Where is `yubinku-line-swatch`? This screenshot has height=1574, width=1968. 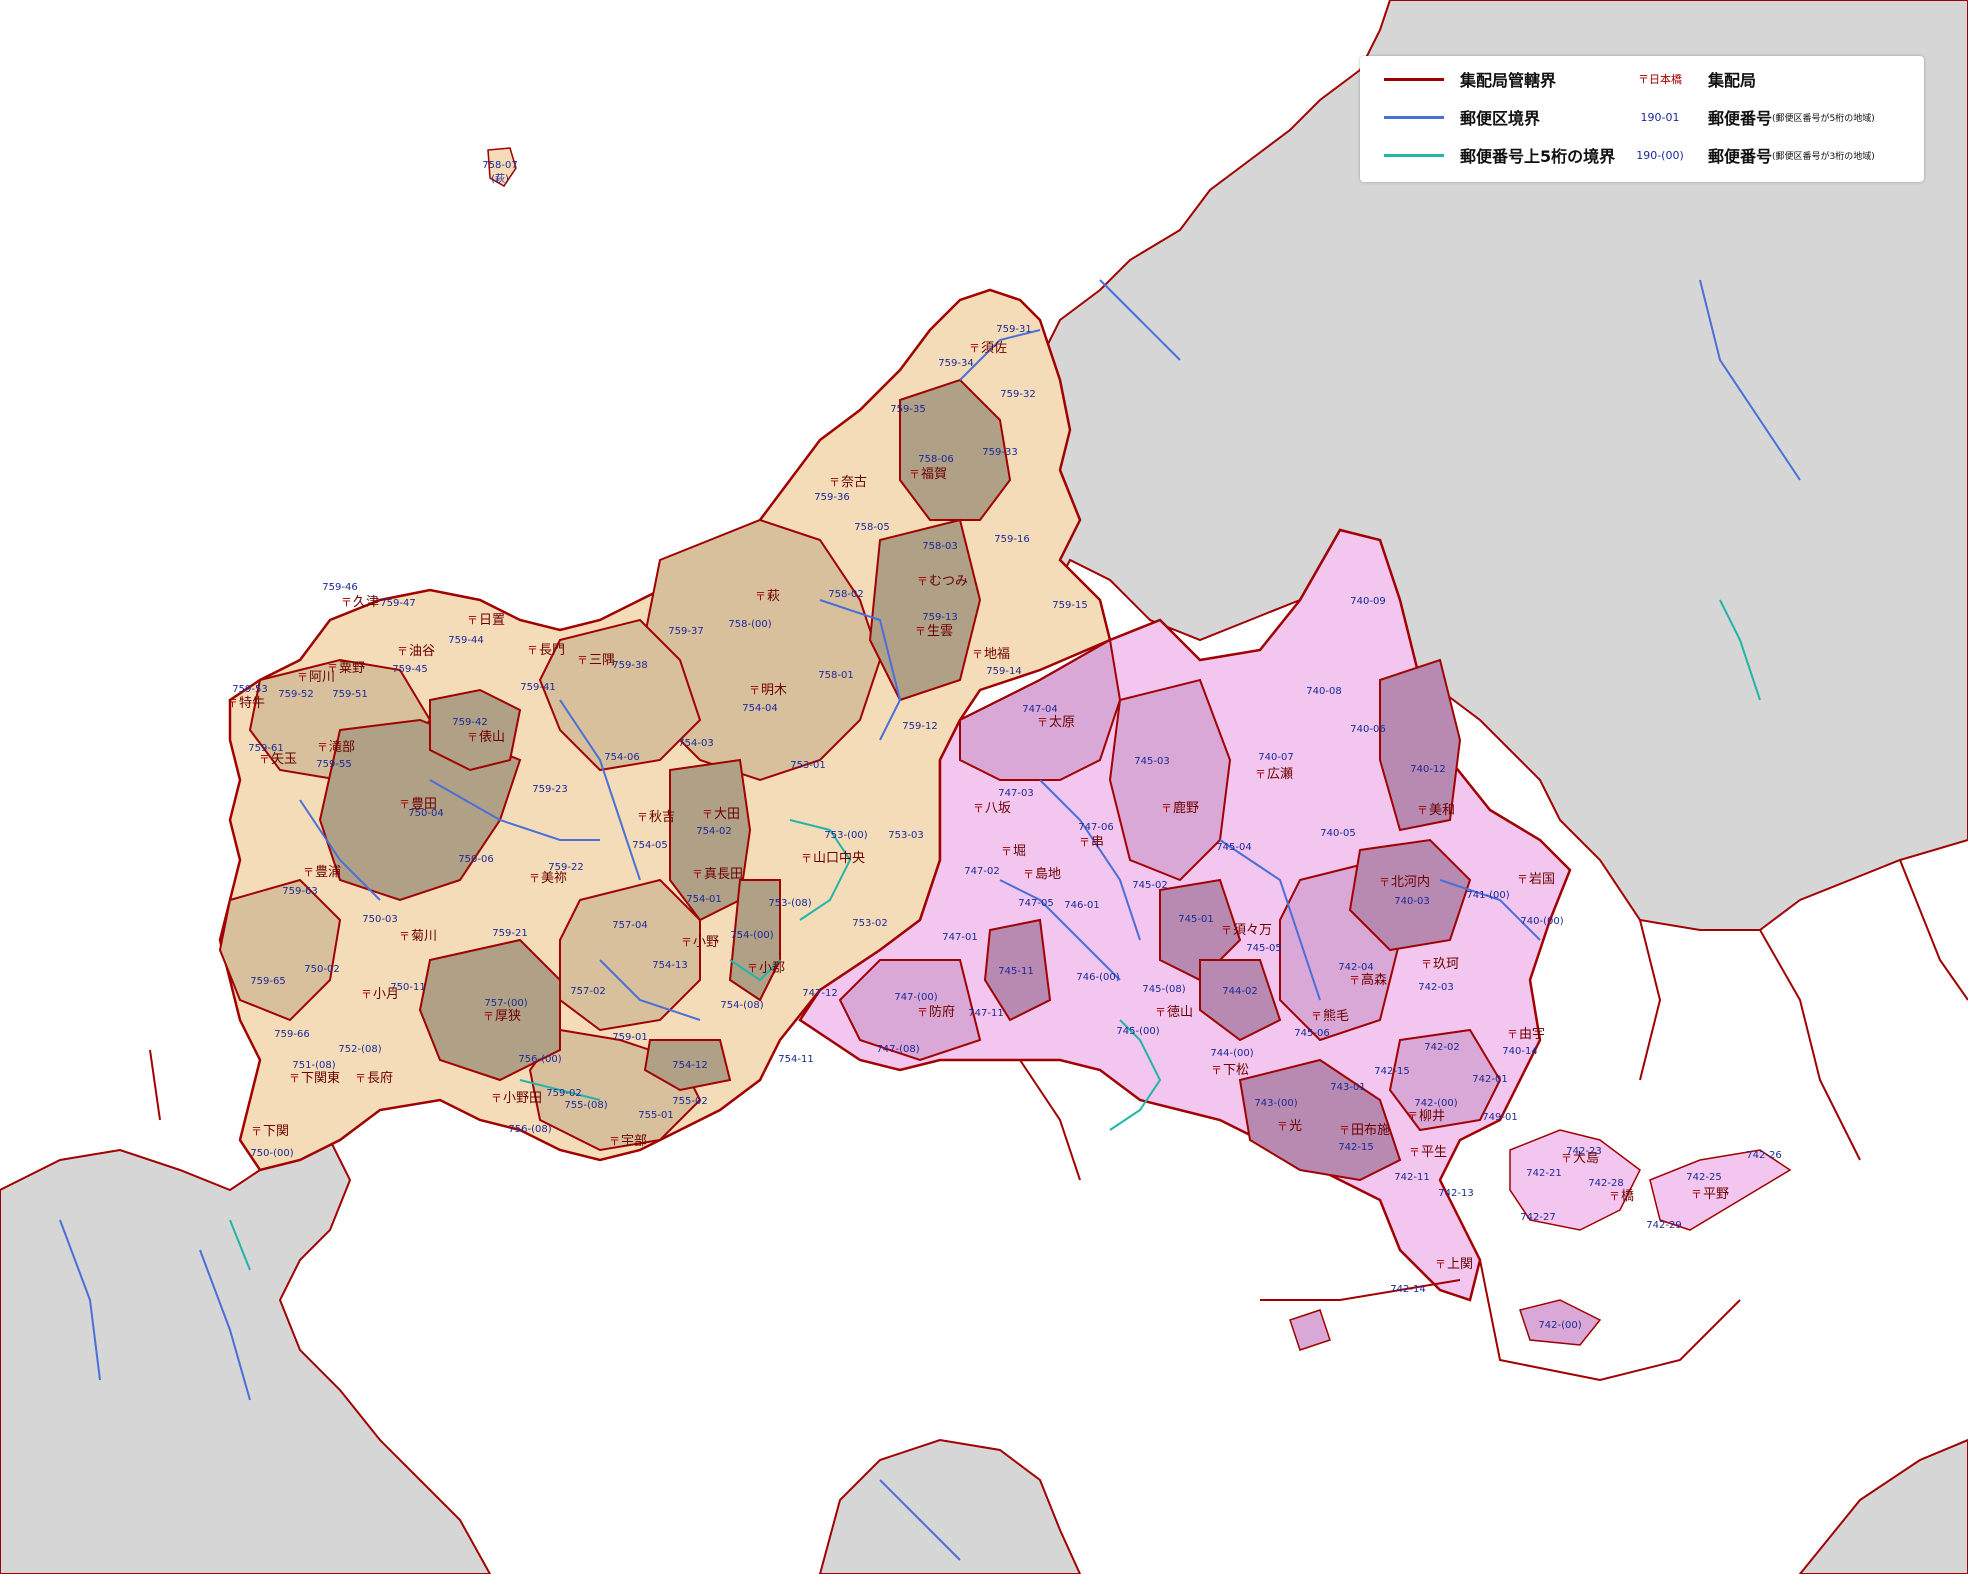
yubinku-line-swatch is located at coordinates (1414, 117).